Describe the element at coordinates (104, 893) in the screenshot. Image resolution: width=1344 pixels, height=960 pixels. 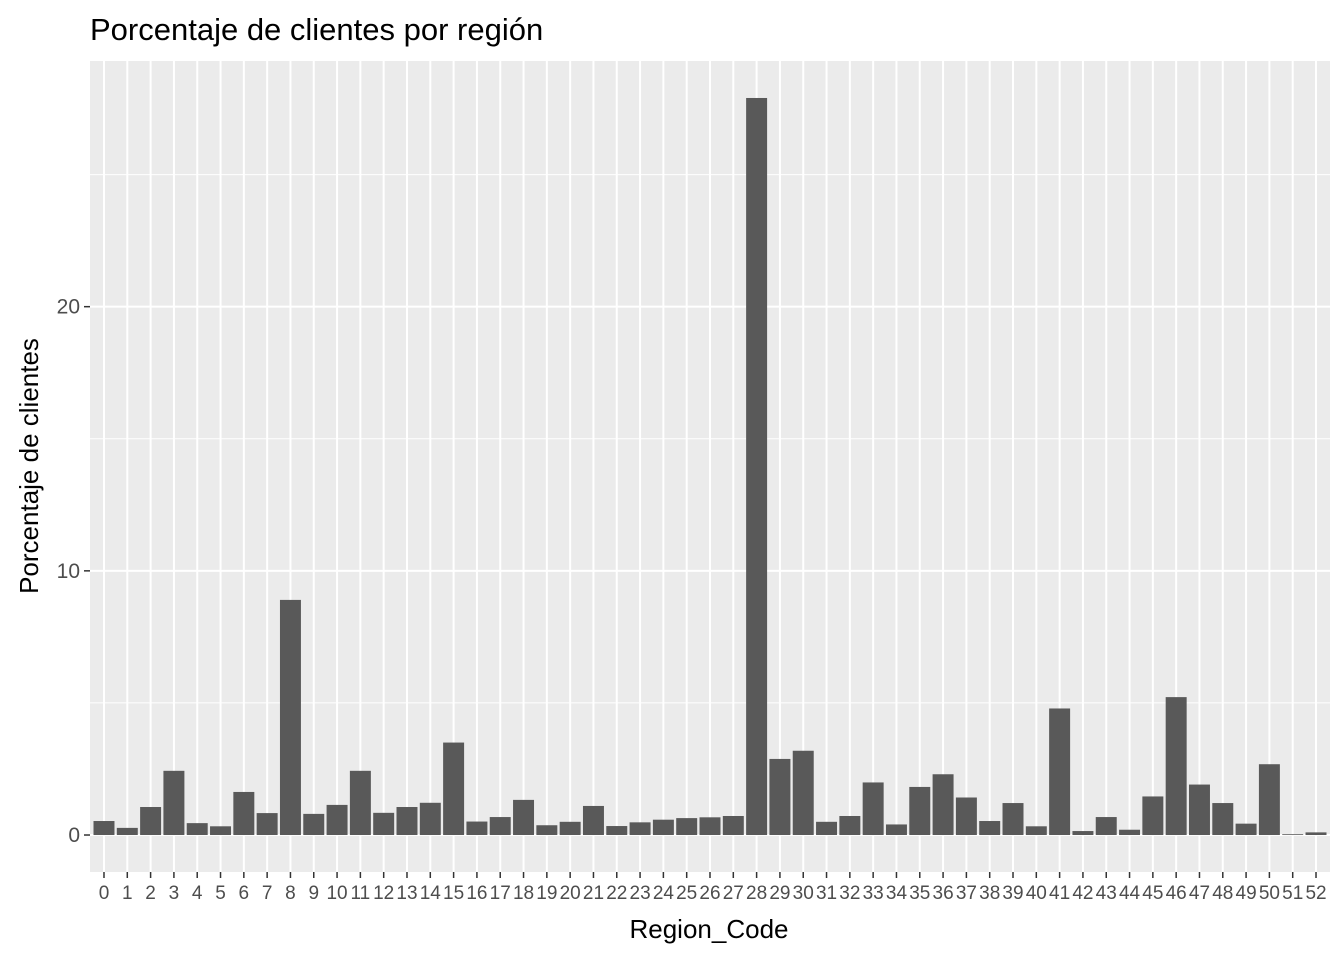
I see `x-tick-label: 0` at that location.